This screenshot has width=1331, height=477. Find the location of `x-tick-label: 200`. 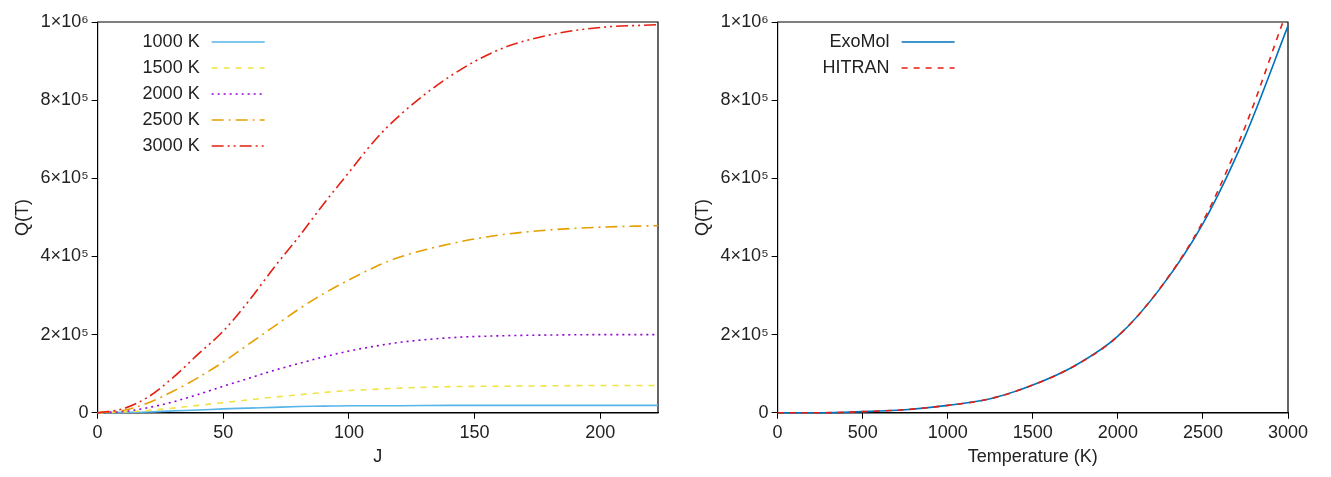

x-tick-label: 200 is located at coordinates (600, 431).